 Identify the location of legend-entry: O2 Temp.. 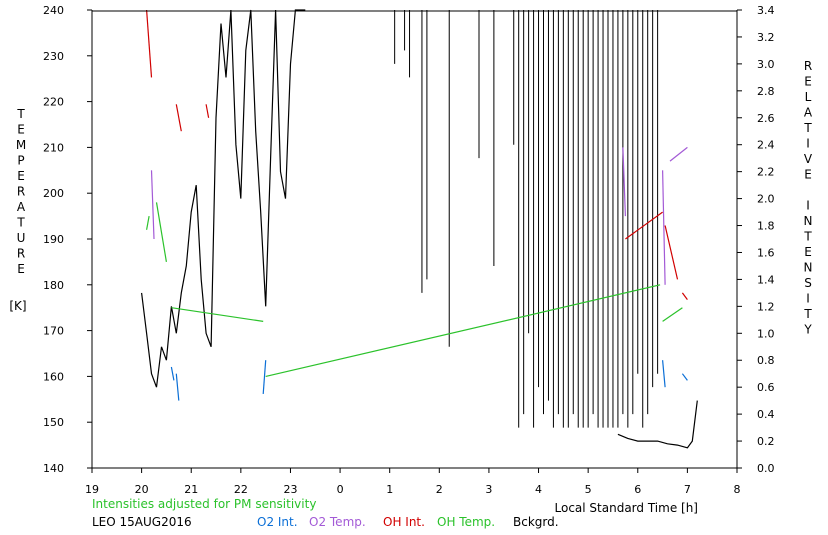
(337, 522).